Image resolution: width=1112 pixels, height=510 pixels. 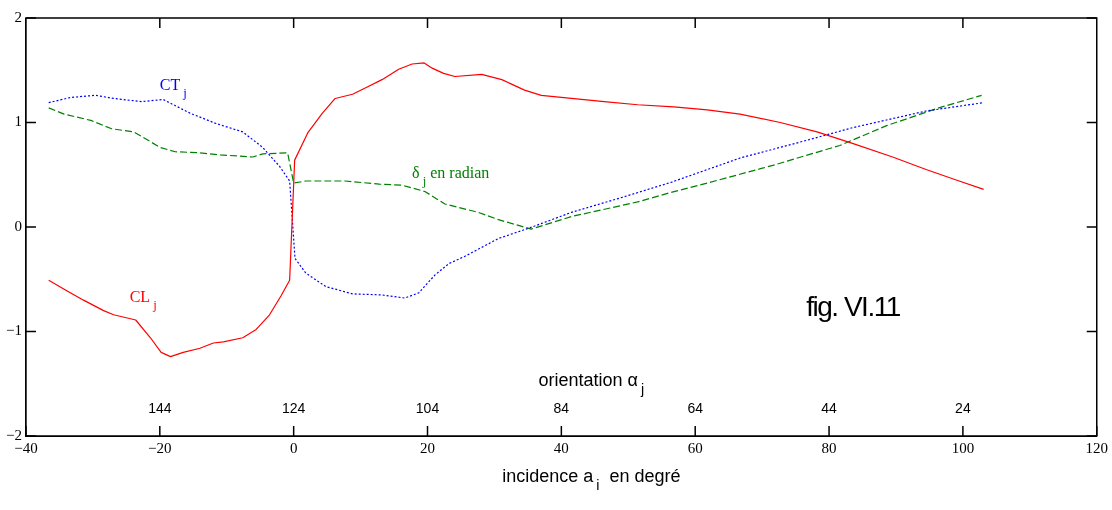 I want to click on x-tick-label: 100, so click(x=963, y=447).